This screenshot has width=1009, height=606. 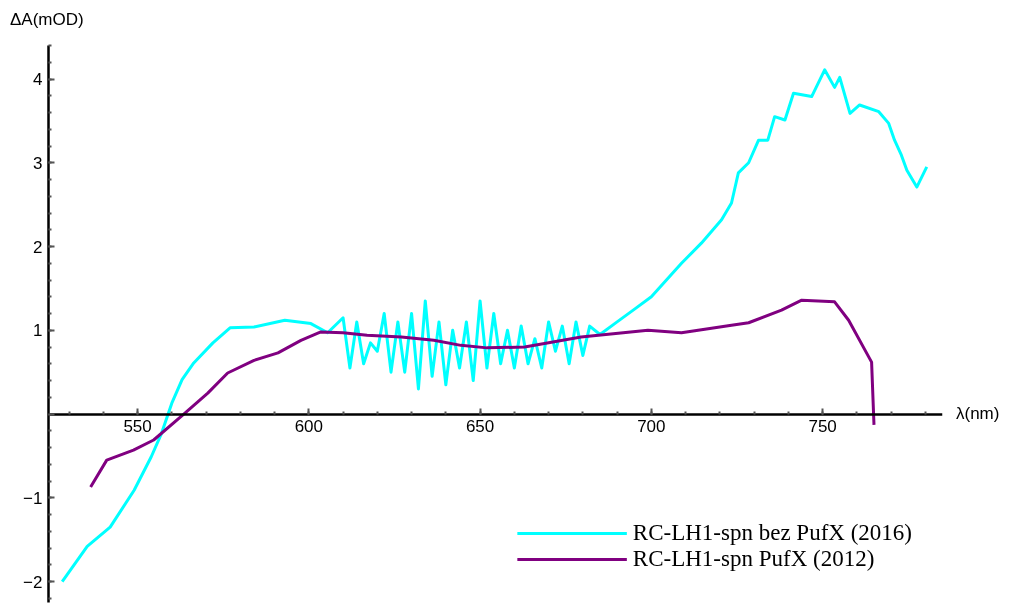 What do you see at coordinates (651, 427) in the screenshot?
I see `x-tick-label: 700` at bounding box center [651, 427].